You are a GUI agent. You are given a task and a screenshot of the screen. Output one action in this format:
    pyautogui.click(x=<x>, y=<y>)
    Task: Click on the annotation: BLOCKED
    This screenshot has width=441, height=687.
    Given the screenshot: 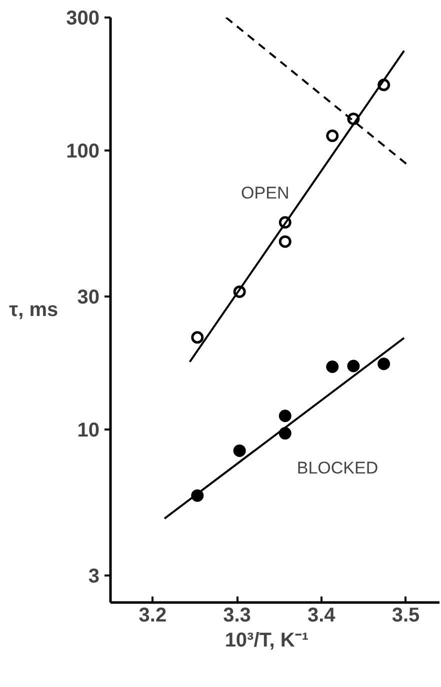 What is the action you would take?
    pyautogui.click(x=337, y=468)
    